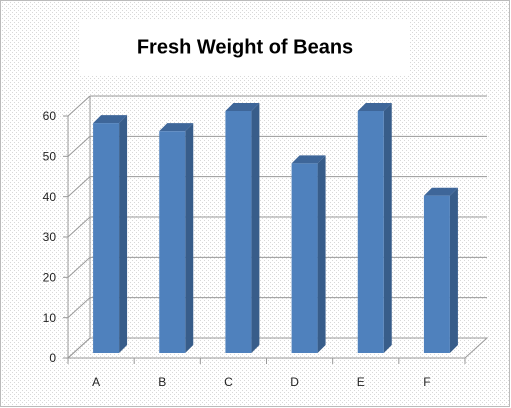 The width and height of the screenshot is (511, 408). What do you see at coordinates (361, 382) in the screenshot?
I see `x-tick-label: E` at bounding box center [361, 382].